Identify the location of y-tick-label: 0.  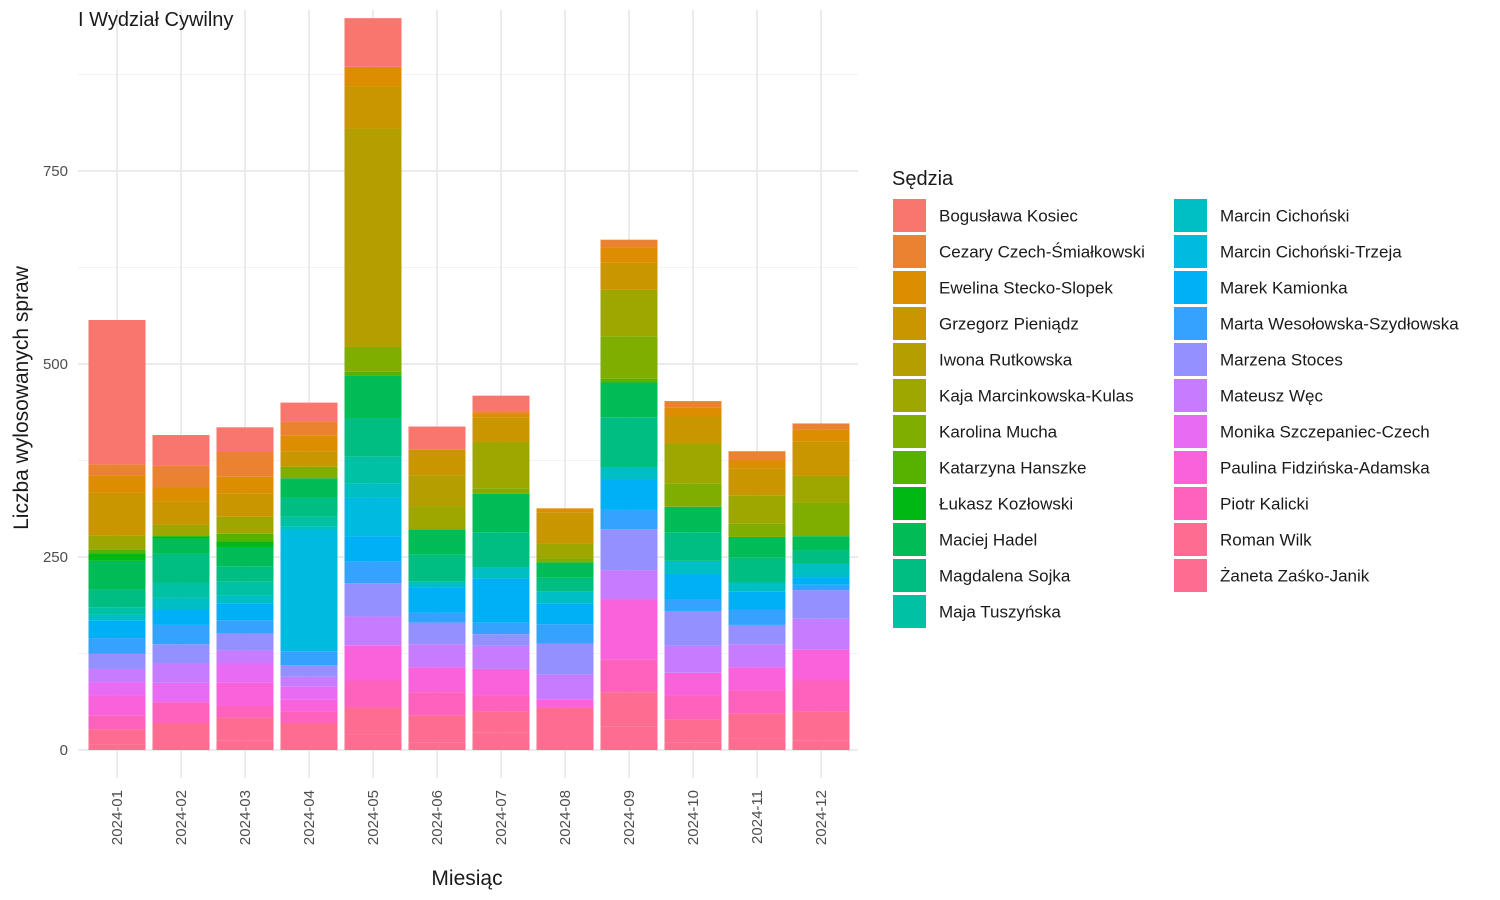
(64, 750).